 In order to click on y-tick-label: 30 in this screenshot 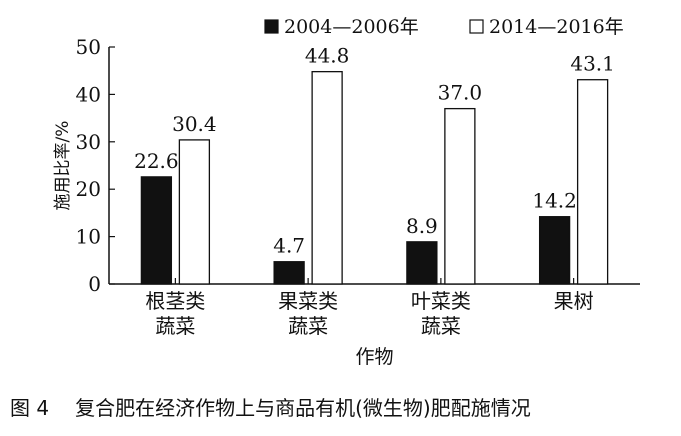, I will do `click(88, 142)`.